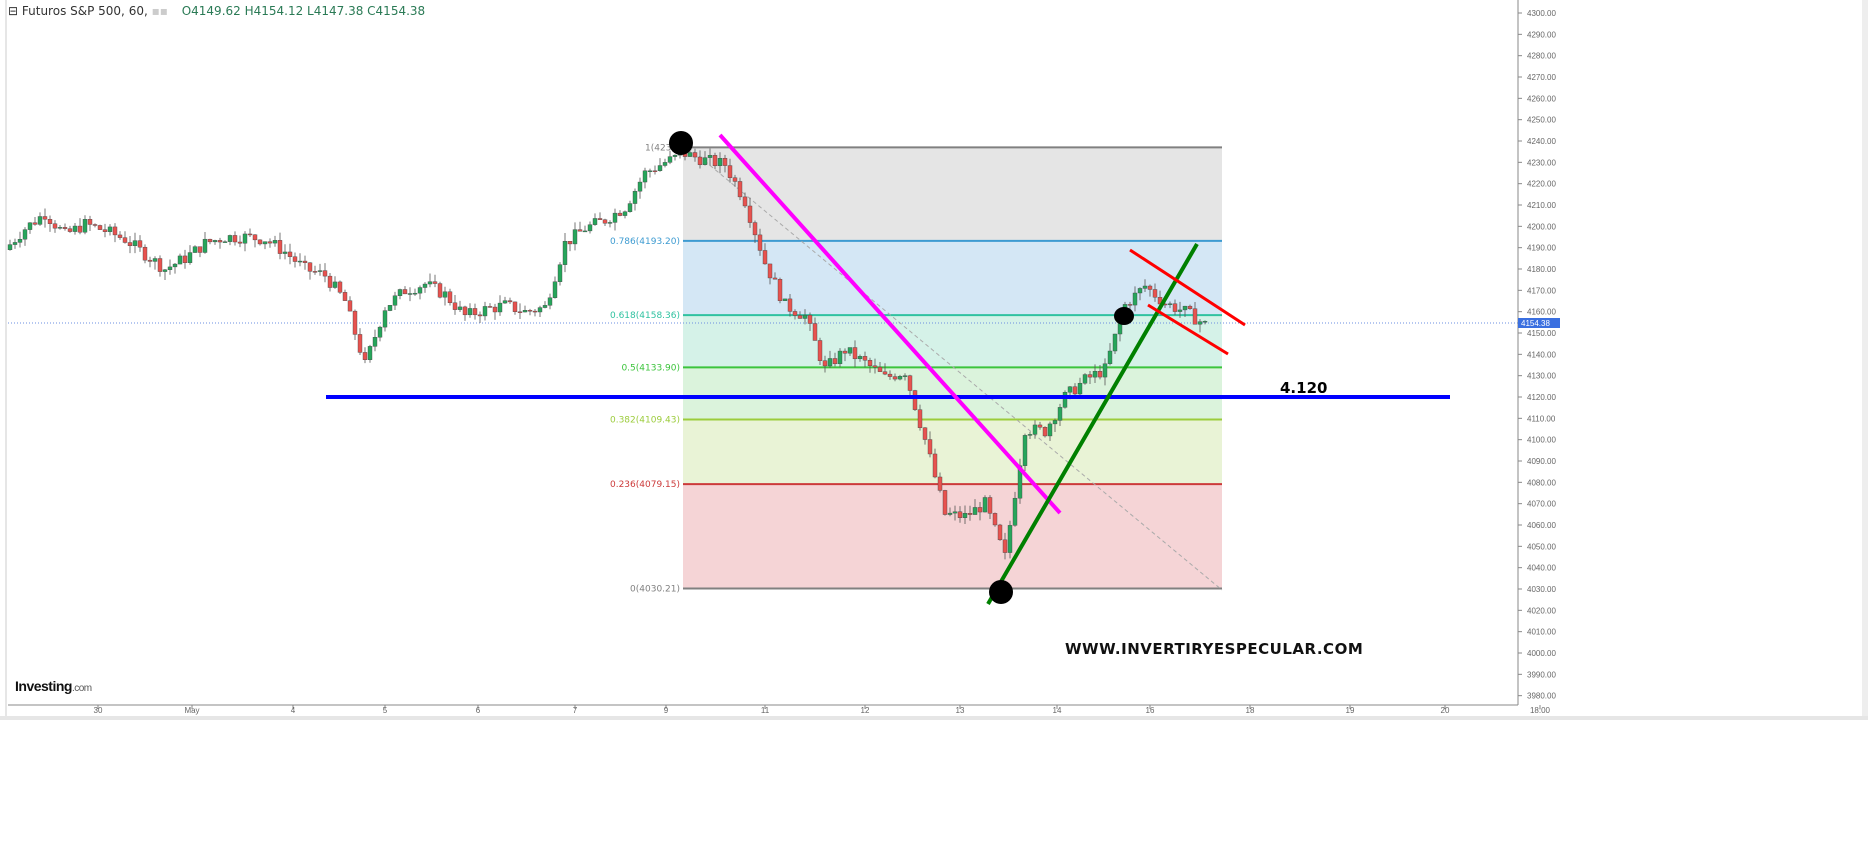  Describe the element at coordinates (890, 324) in the screenshot. I see `downtrend-line` at that location.